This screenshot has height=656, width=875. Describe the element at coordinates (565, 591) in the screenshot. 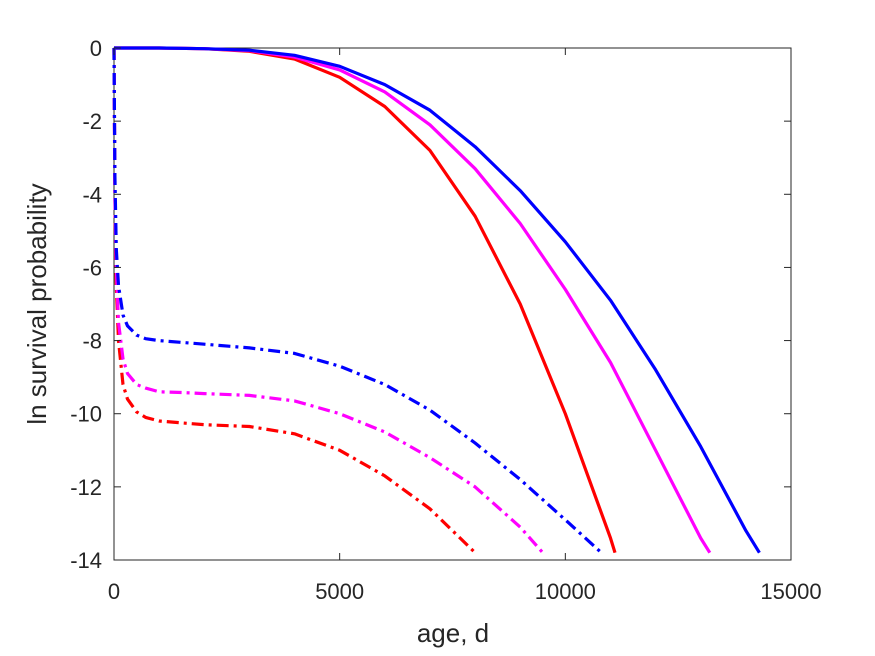

I see `x-tick-label: 10000` at that location.